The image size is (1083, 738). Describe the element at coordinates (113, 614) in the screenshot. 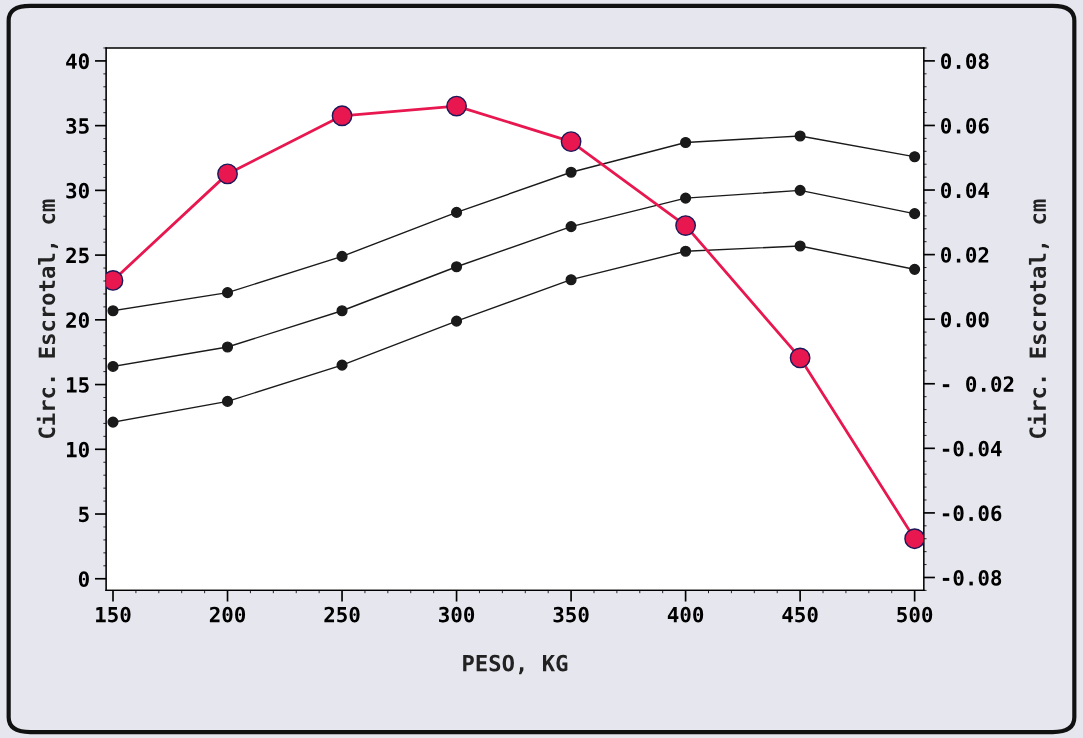

I see `x-tick-label: 150` at that location.